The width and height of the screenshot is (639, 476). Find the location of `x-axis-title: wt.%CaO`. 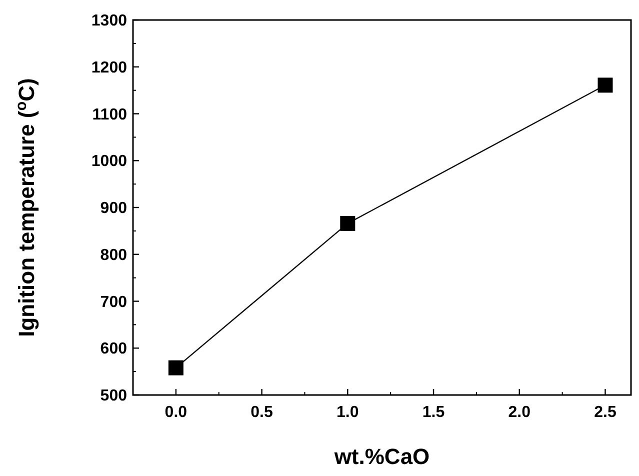

x-axis-title: wt.%CaO is located at coordinates (381, 456).